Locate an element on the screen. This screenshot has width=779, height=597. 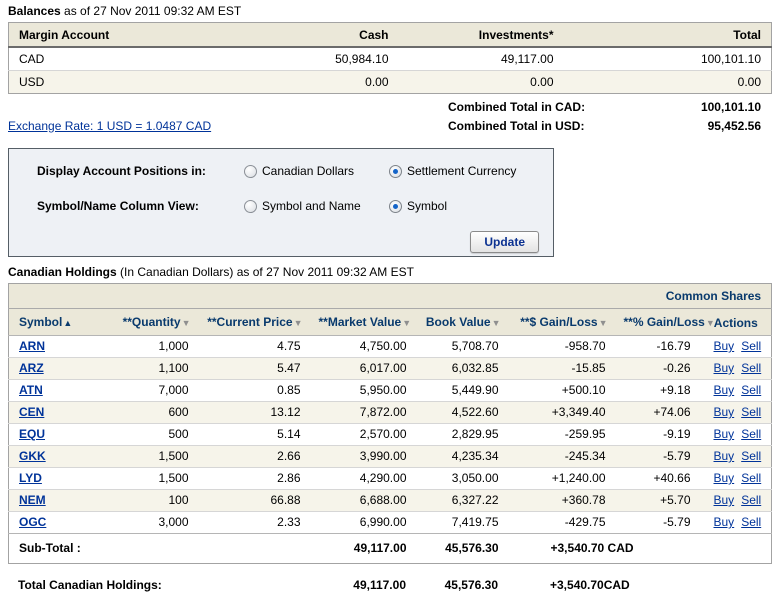
current-price-cell: 2.86 is located at coordinates (254, 478).